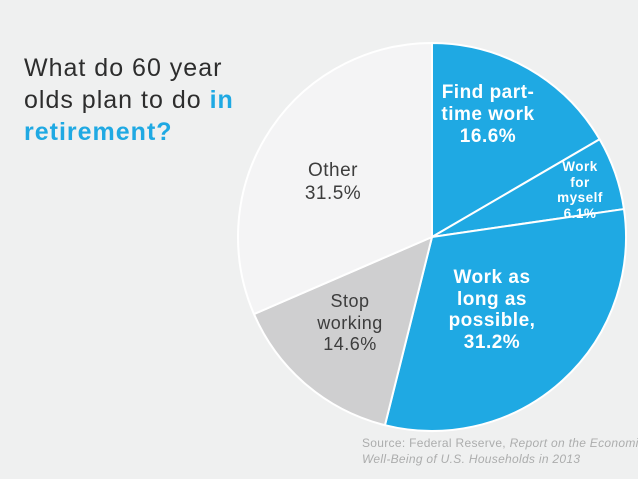 This screenshot has width=638, height=479. Describe the element at coordinates (516, 140) in the screenshot. I see `pie-slice-find-part-time-work` at that location.